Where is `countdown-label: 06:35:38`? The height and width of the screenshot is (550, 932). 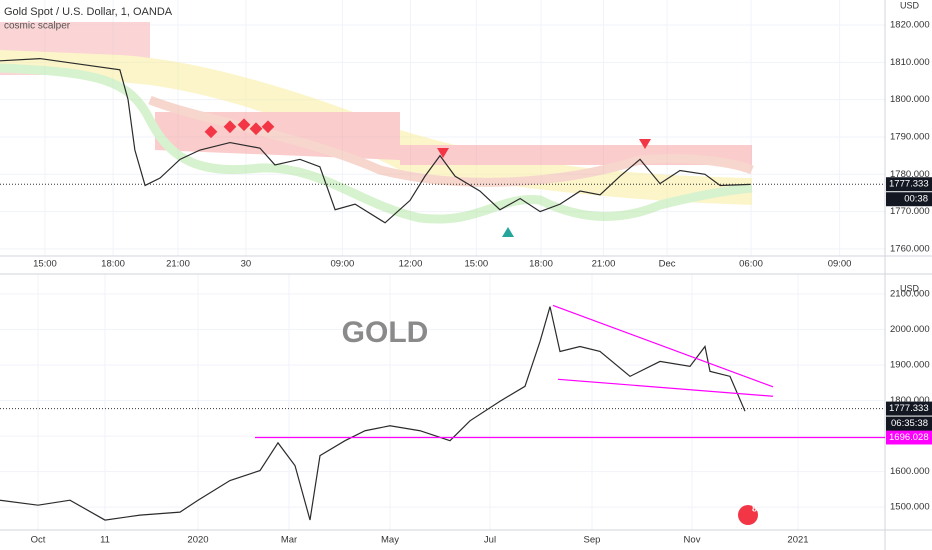 countdown-label: 06:35:38 is located at coordinates (909, 423).